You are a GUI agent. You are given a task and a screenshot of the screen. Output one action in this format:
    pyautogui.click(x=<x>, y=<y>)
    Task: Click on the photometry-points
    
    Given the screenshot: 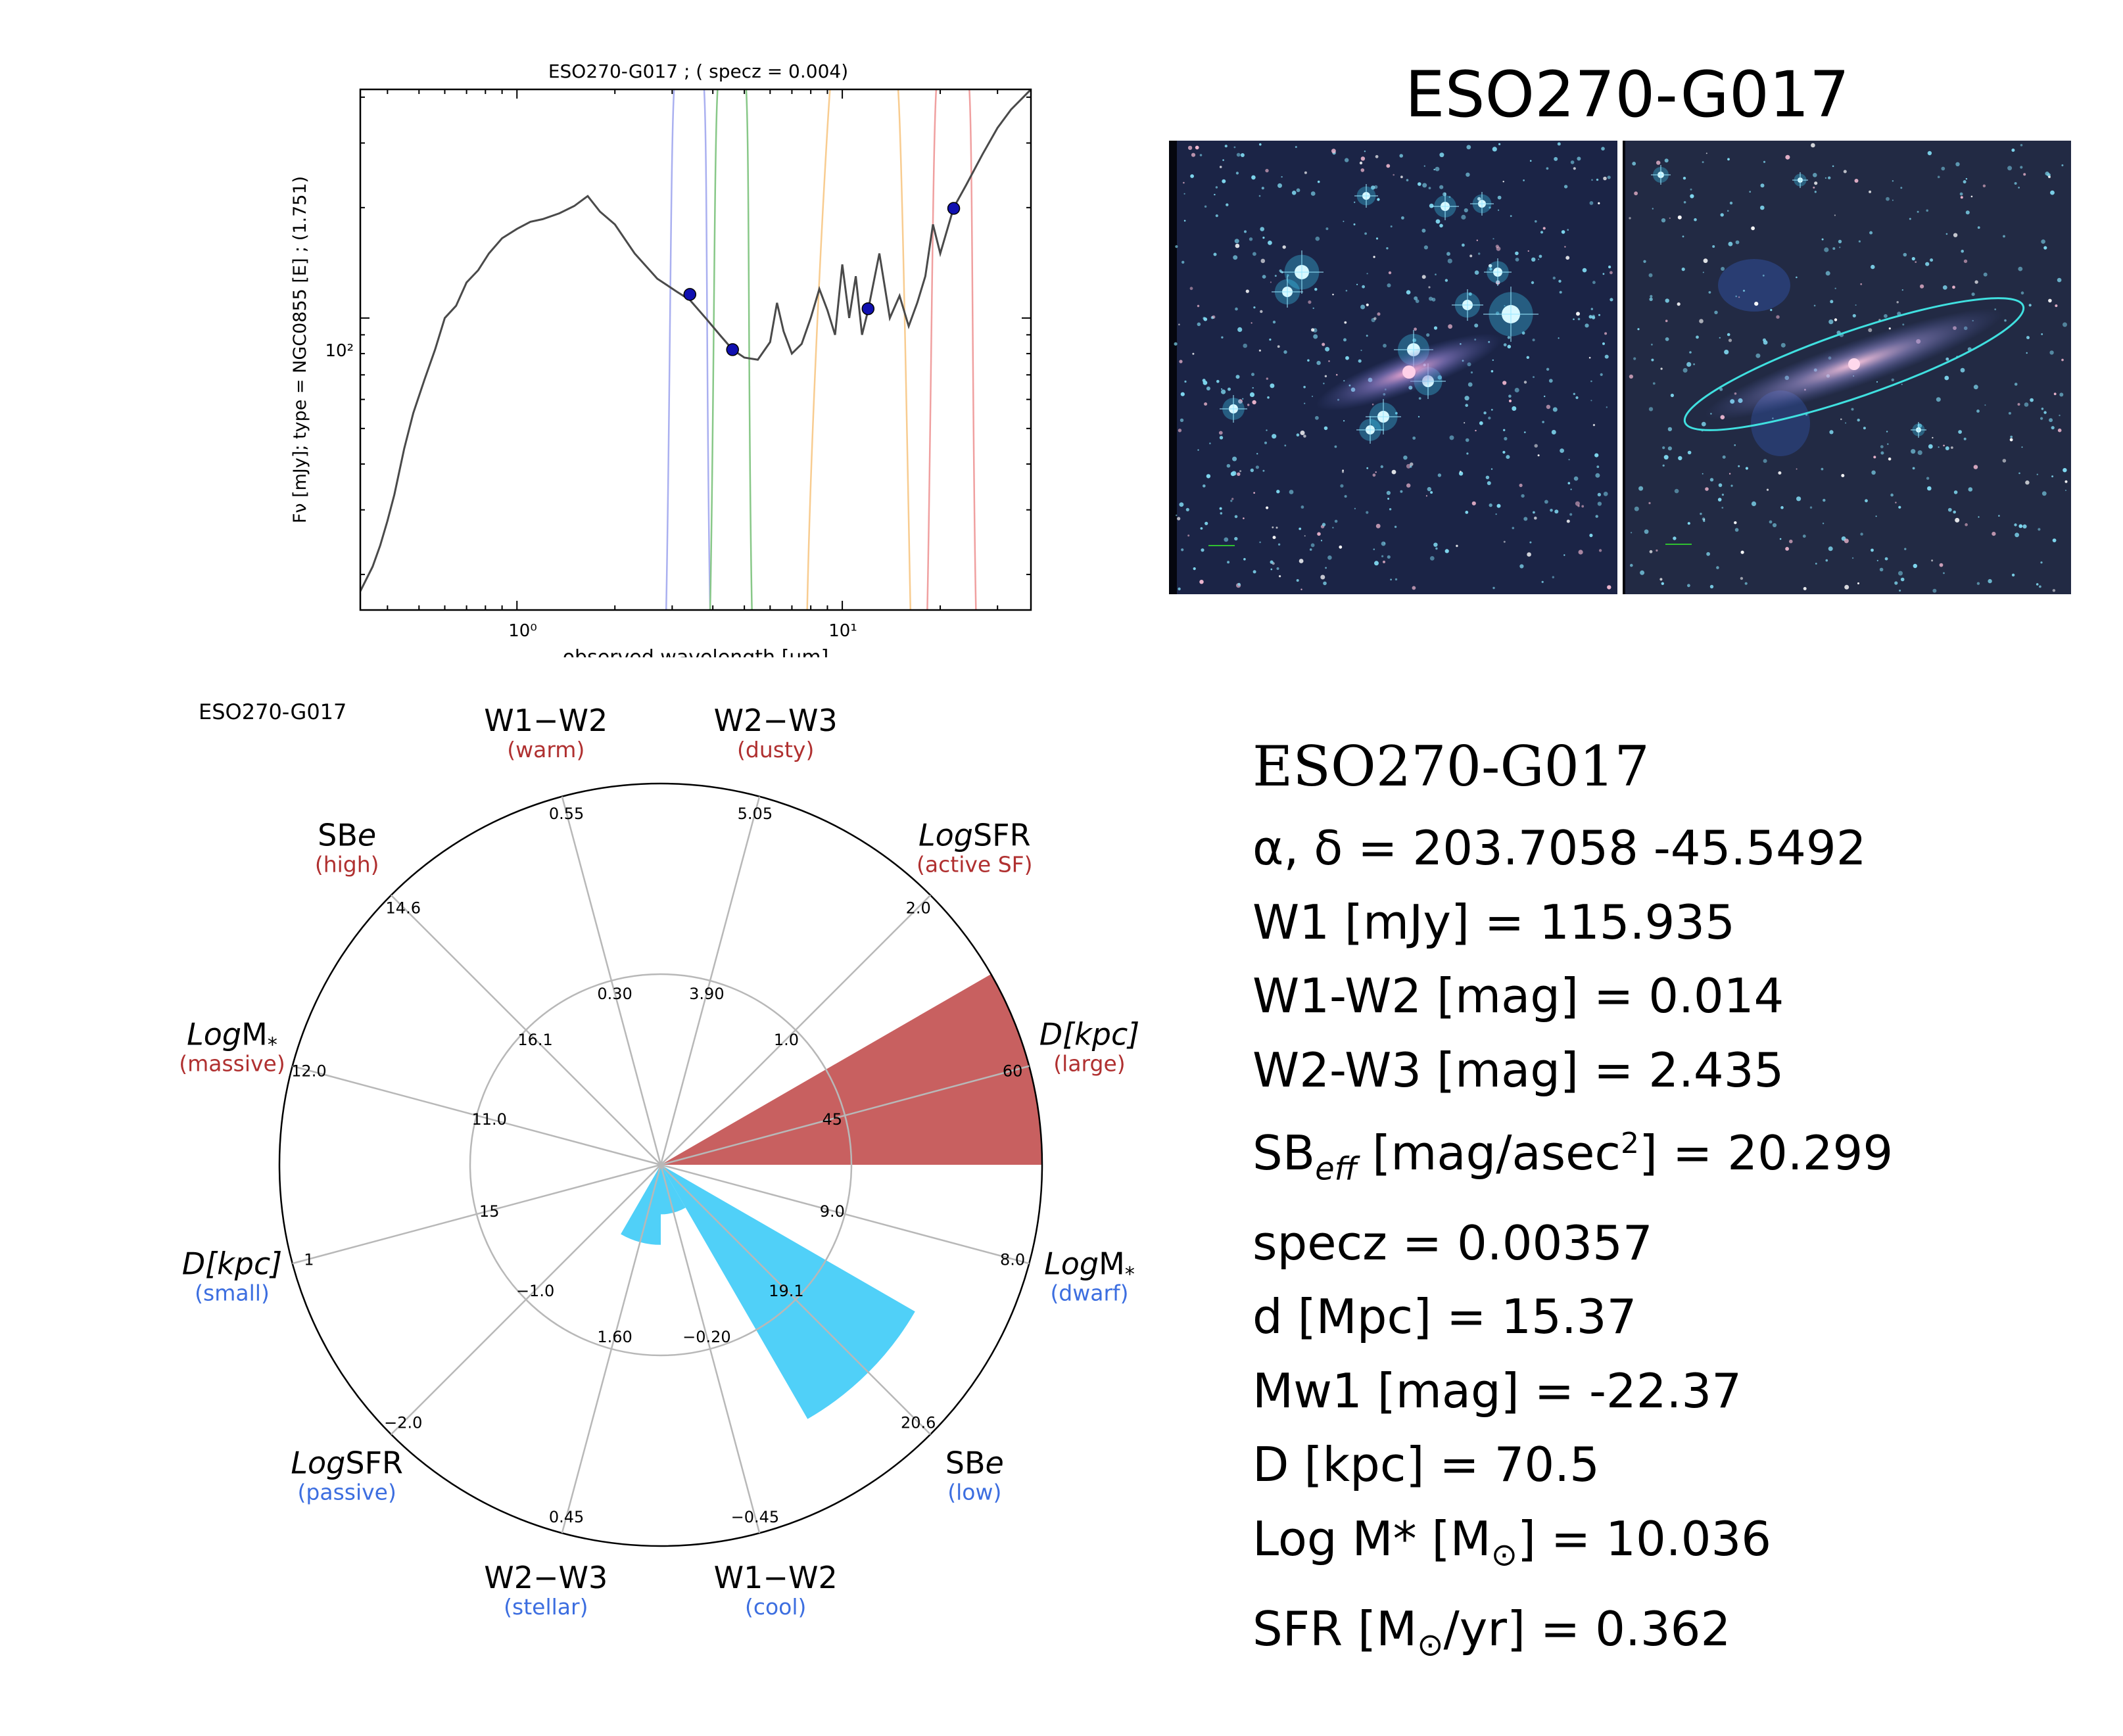 What is the action you would take?
    pyautogui.click(x=822, y=279)
    